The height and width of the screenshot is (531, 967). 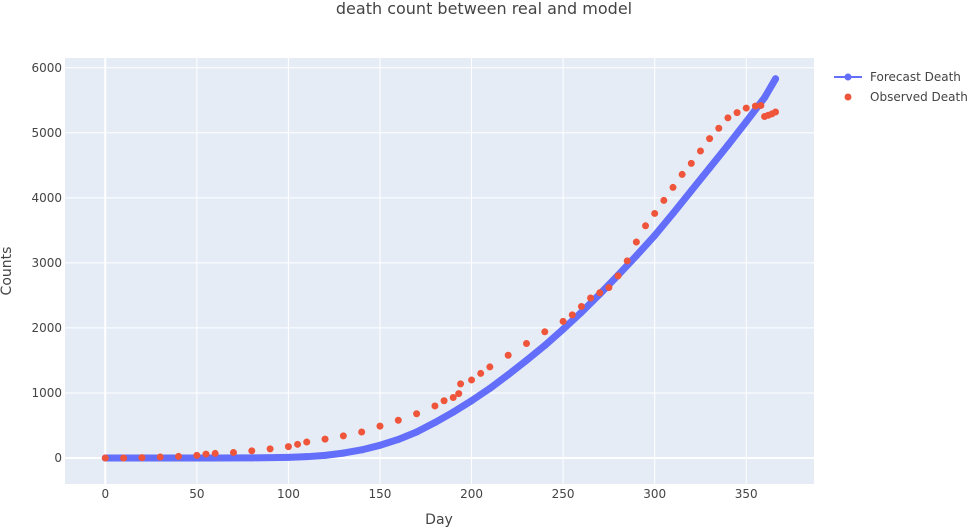 I want to click on y-tick-label: 5000, so click(x=46, y=133).